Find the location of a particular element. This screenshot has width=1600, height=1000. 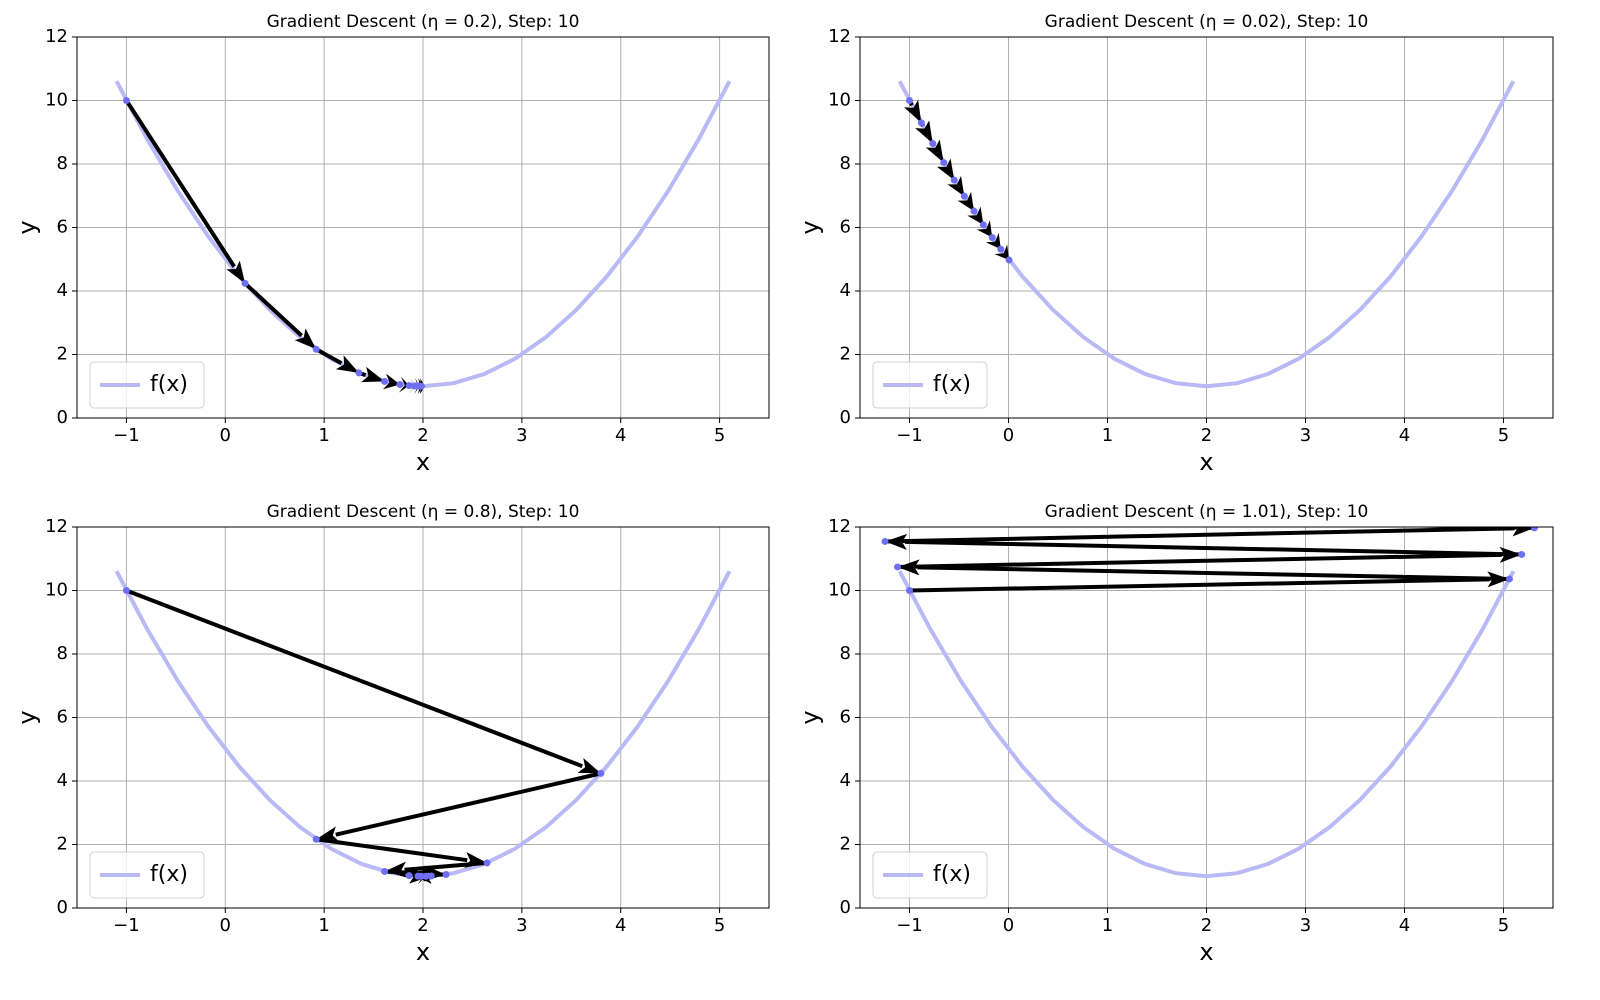

curve is located at coordinates (1206, 724).